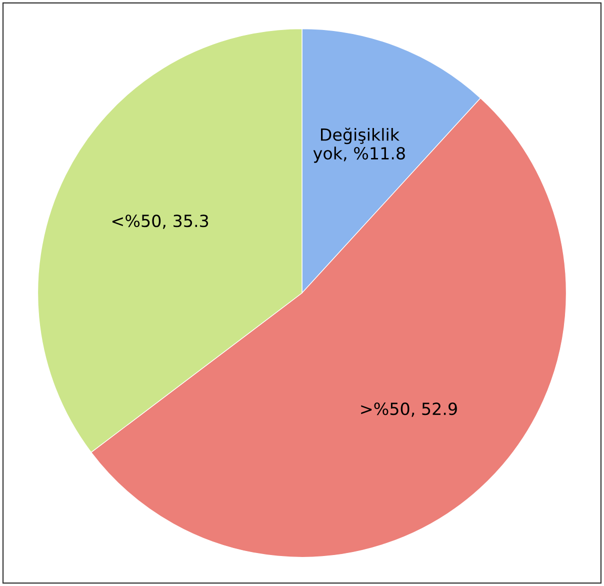 Image resolution: width=604 pixels, height=586 pixels. I want to click on slice-label: Değişiklik yok, %11.8, so click(359, 145).